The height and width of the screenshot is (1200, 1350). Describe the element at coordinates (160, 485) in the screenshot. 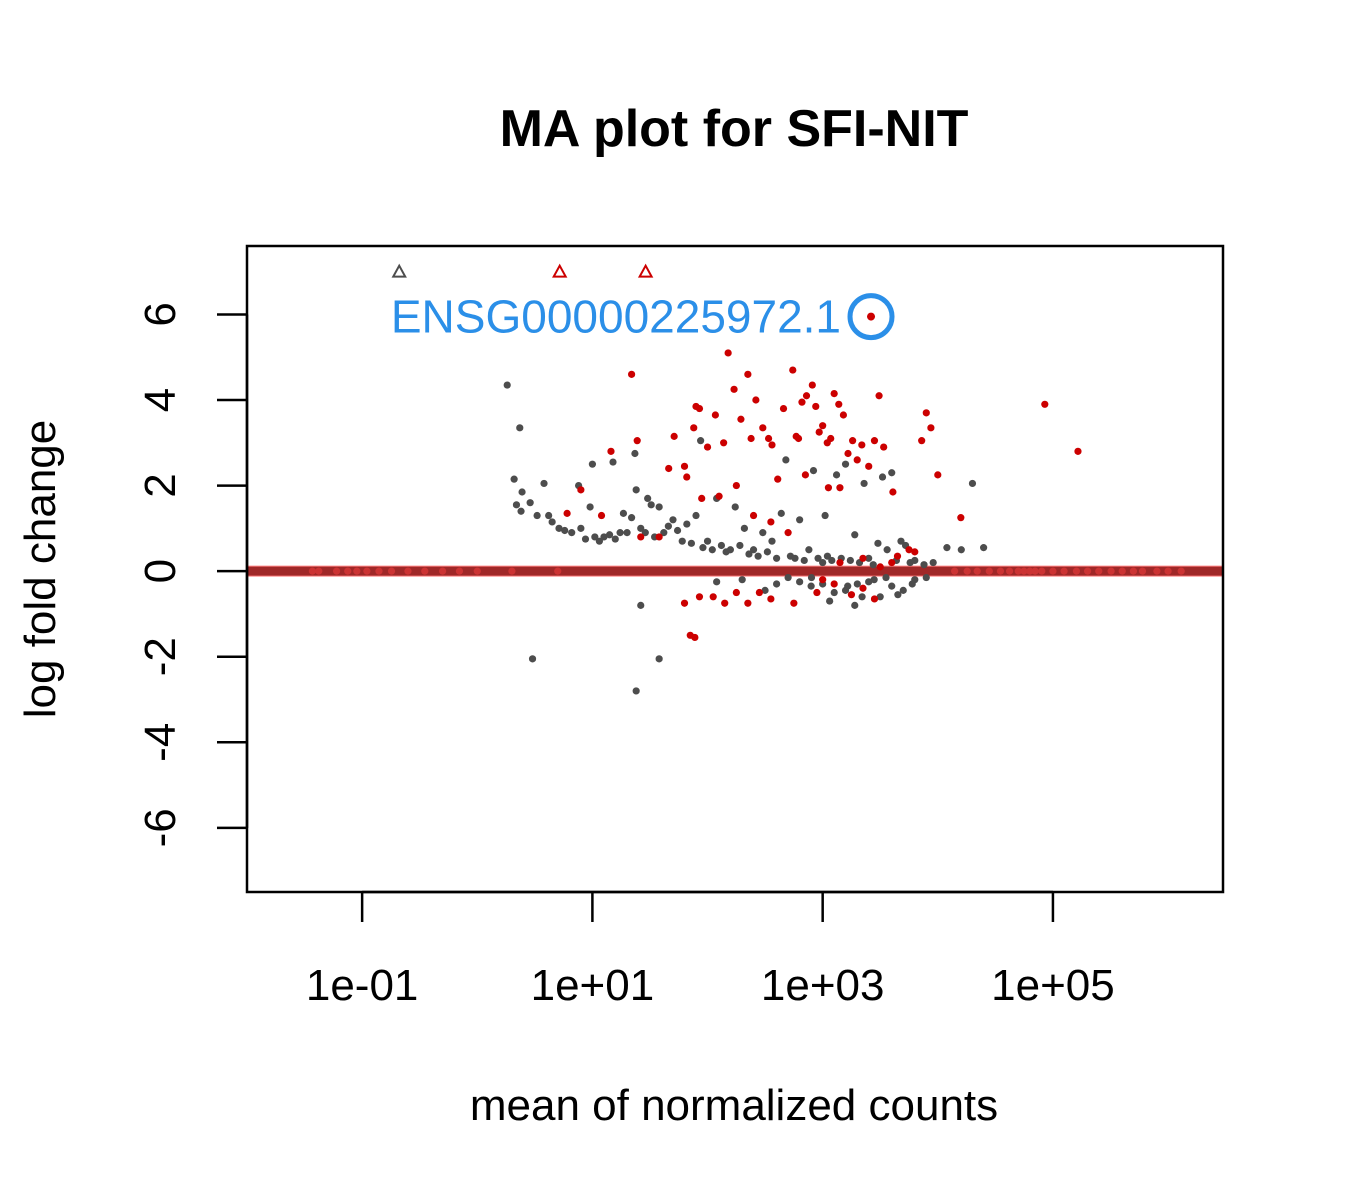

I see `y-tick-label: 2` at that location.